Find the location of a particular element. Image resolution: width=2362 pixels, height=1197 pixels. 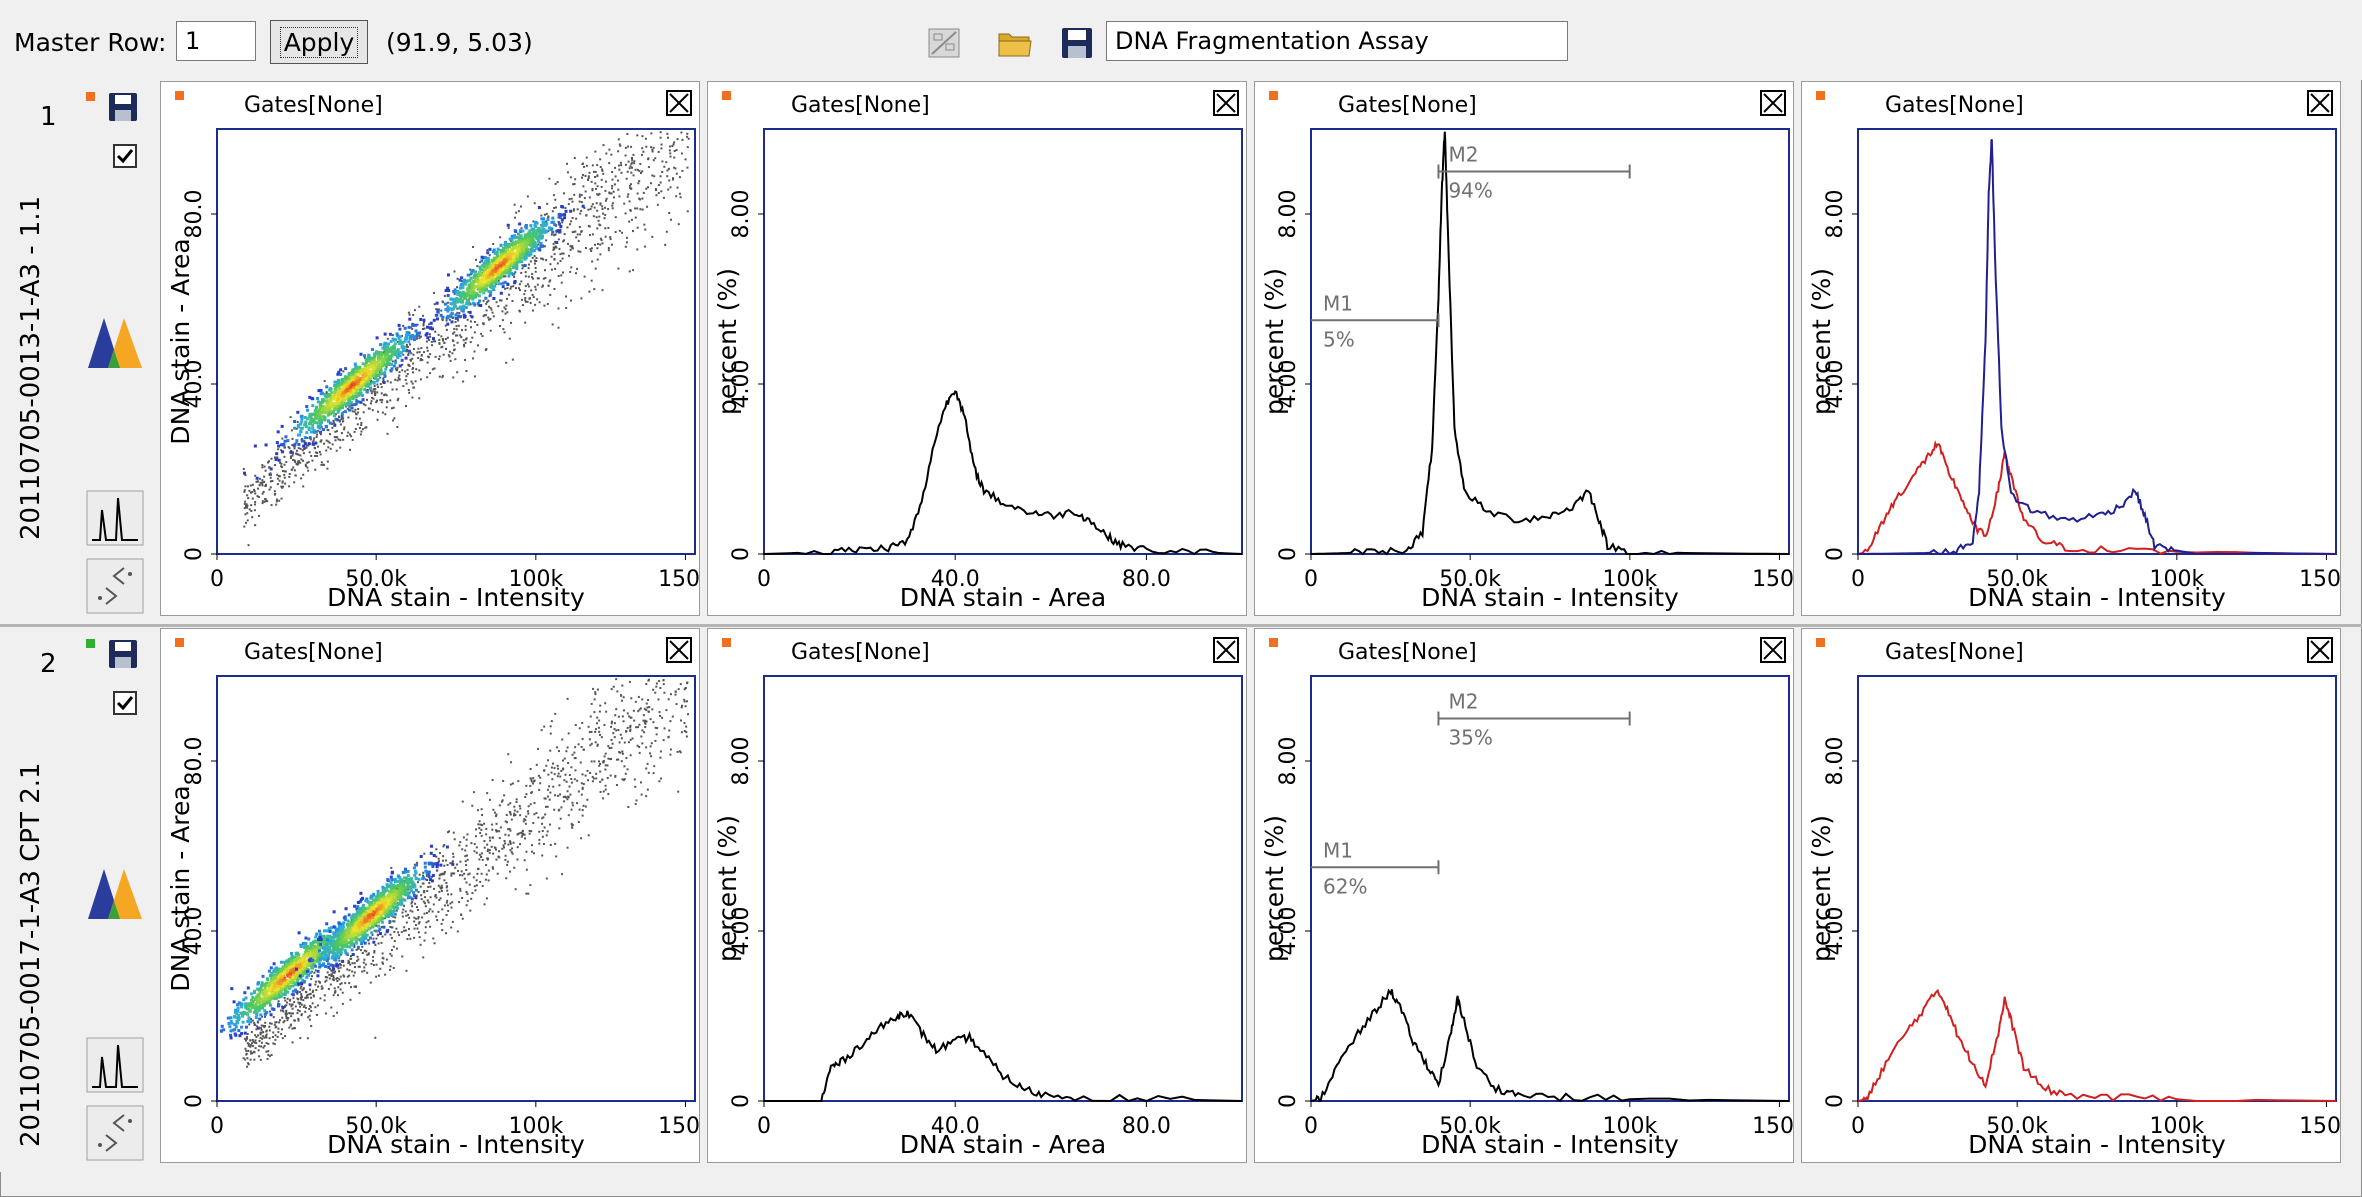

row-1-checkbox is located at coordinates (125, 156).